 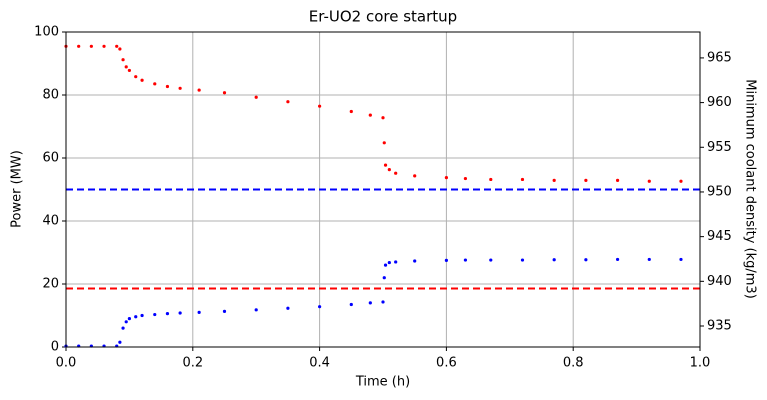 What do you see at coordinates (719, 326) in the screenshot?
I see `y2-tick-label: 935` at bounding box center [719, 326].